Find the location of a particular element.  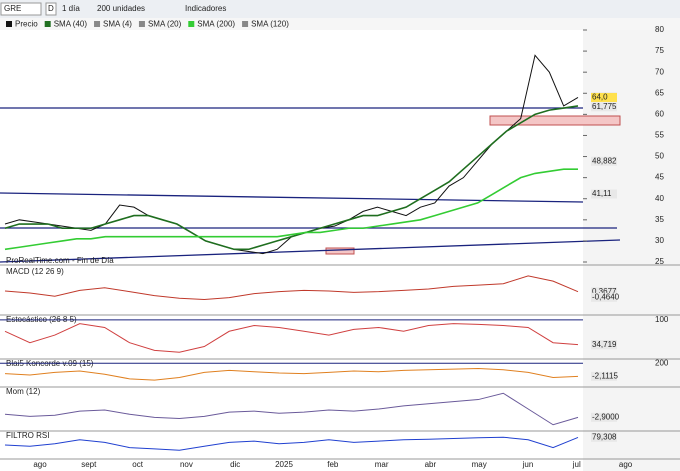

value-tag-label: 79,308 is located at coordinates (604, 436).